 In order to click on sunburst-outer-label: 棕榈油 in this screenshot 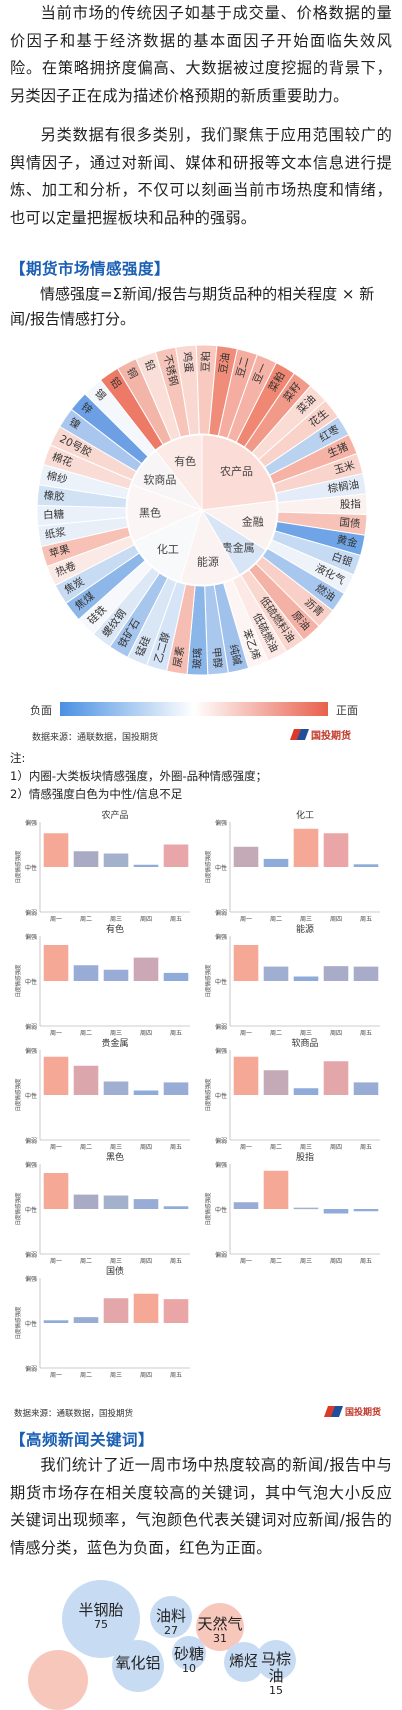, I will do `click(343, 487)`.